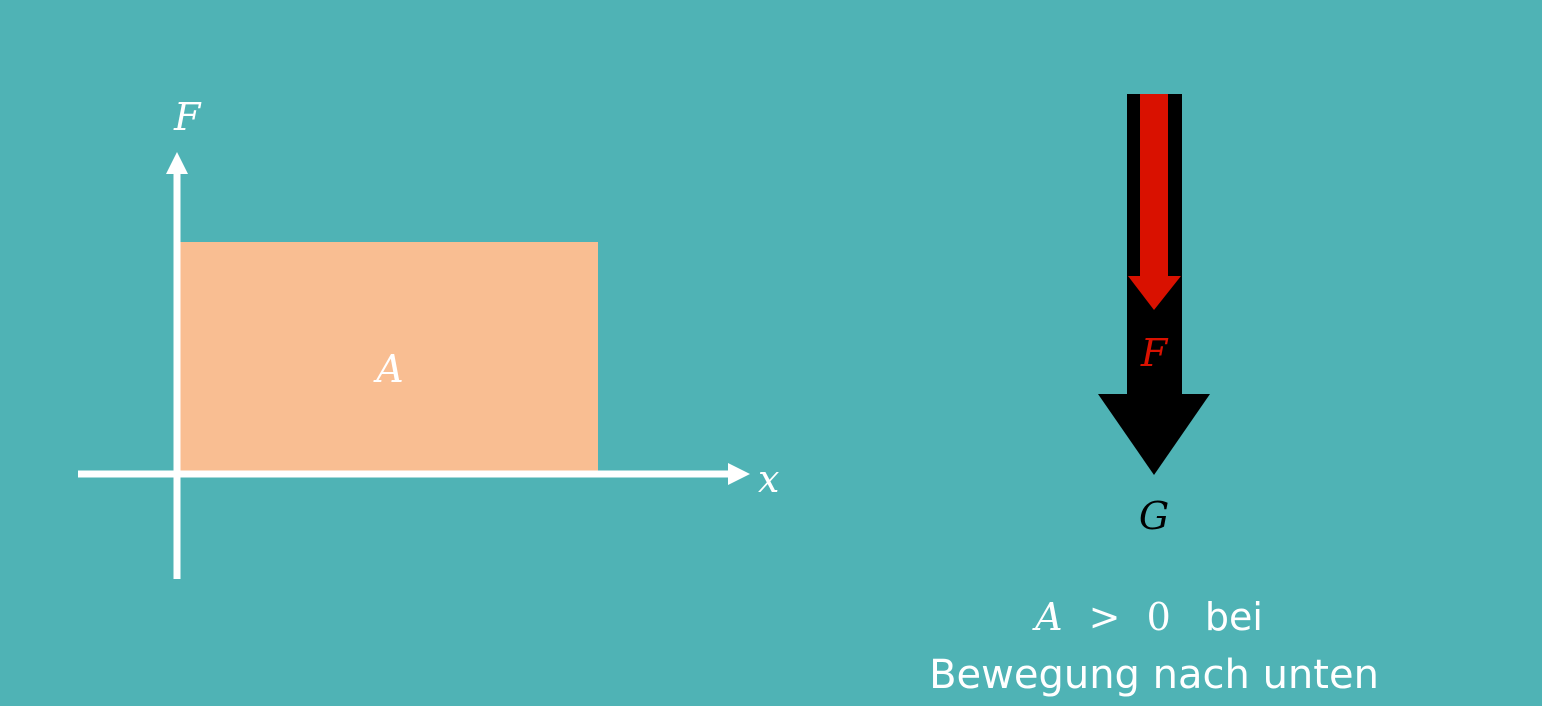 The width and height of the screenshot is (1542, 706). Describe the element at coordinates (1154, 516) in the screenshot. I see `gravity-label: G` at that location.